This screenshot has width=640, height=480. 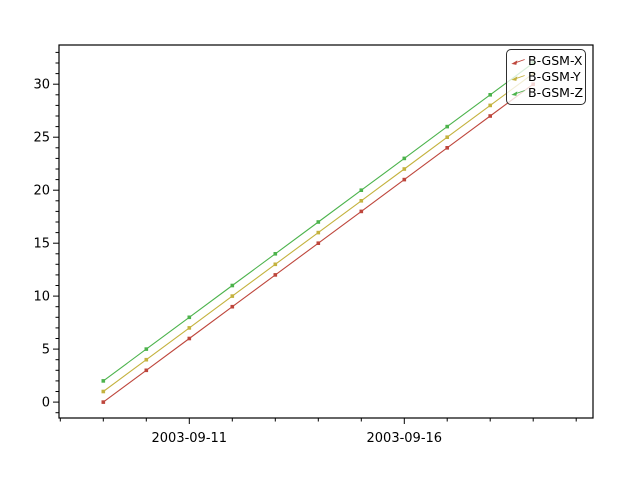 I want to click on legend-arrow-icon-y, so click(x=518, y=77).